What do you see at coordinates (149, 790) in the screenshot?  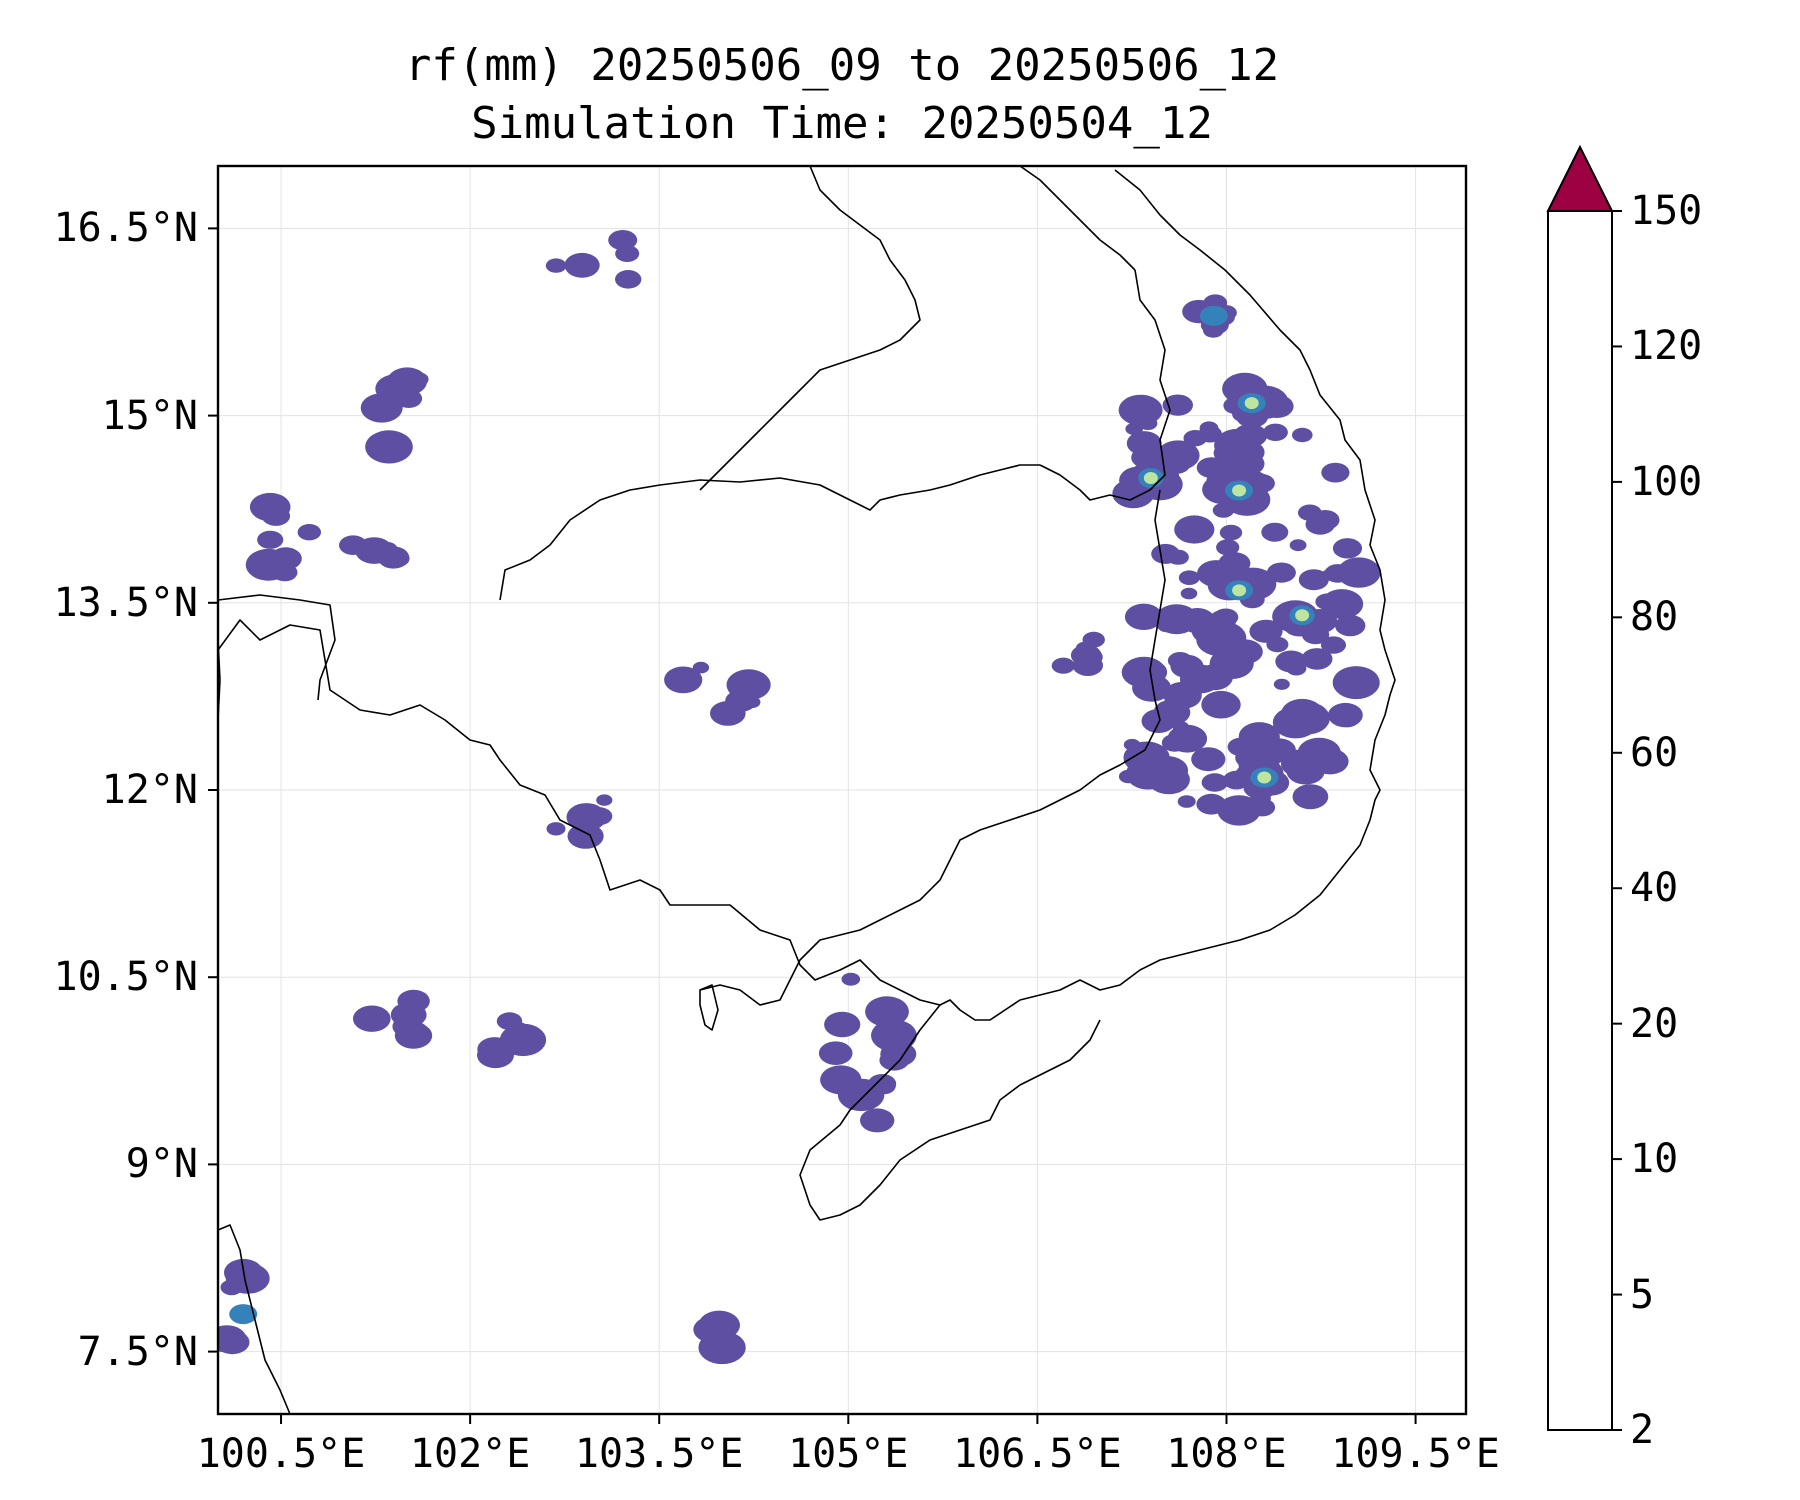 I see `lat-tick-label: 12°N` at bounding box center [149, 790].